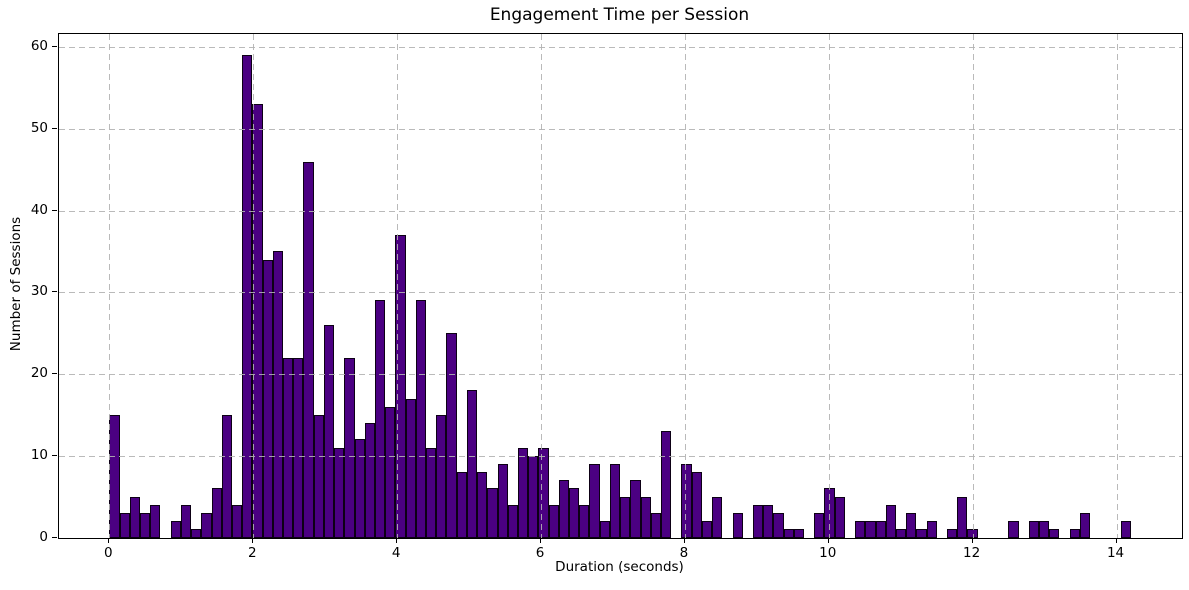 This screenshot has height=590, width=1189. Describe the element at coordinates (39, 127) in the screenshot. I see `y-tick-label: 50` at that location.